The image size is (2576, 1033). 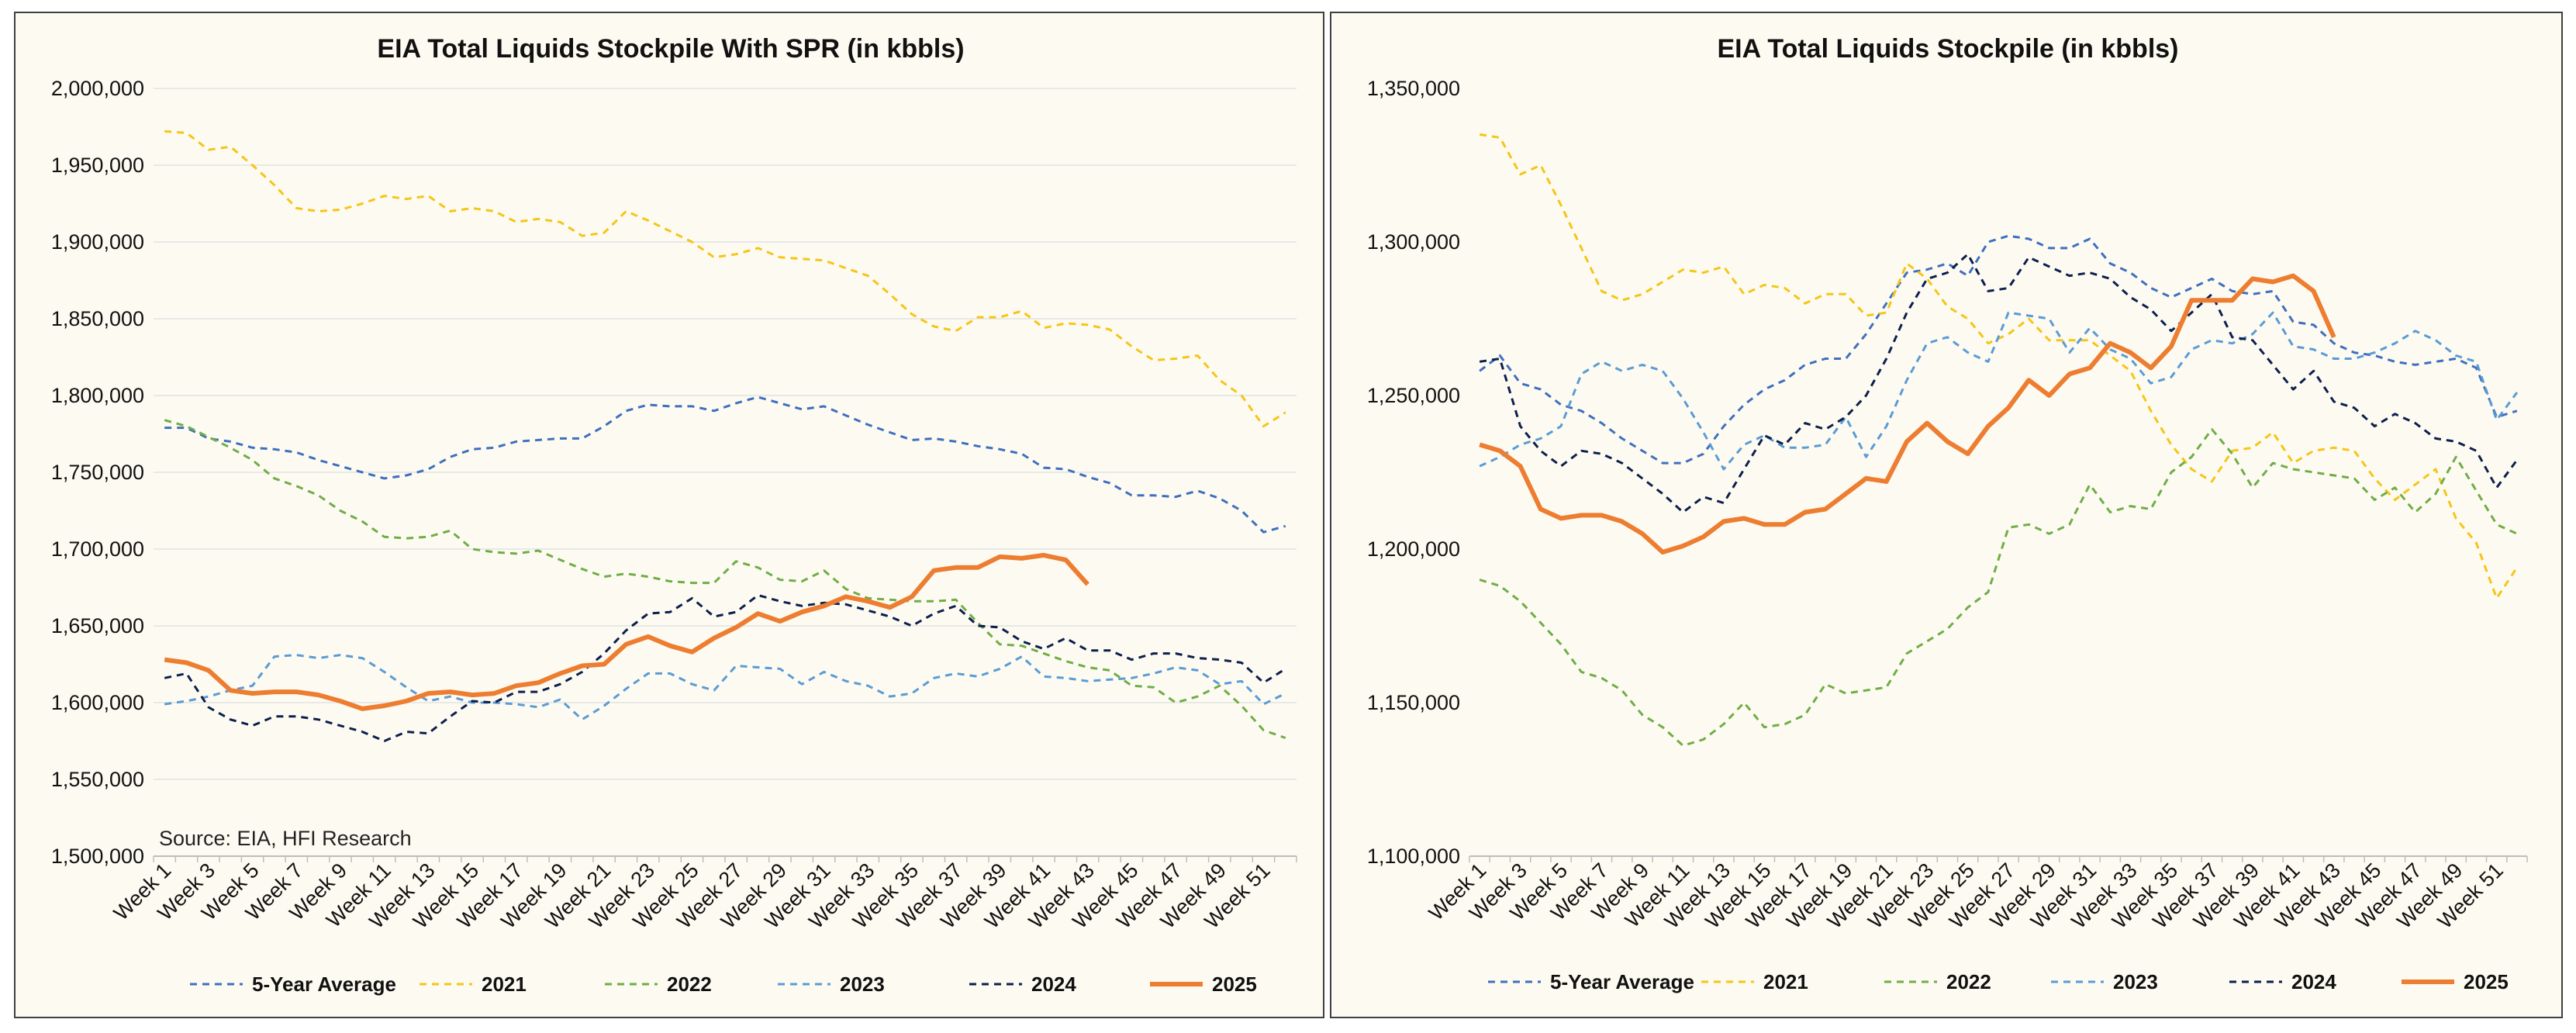 What do you see at coordinates (98, 165) in the screenshot?
I see `y-tick-label: 1,950,000` at bounding box center [98, 165].